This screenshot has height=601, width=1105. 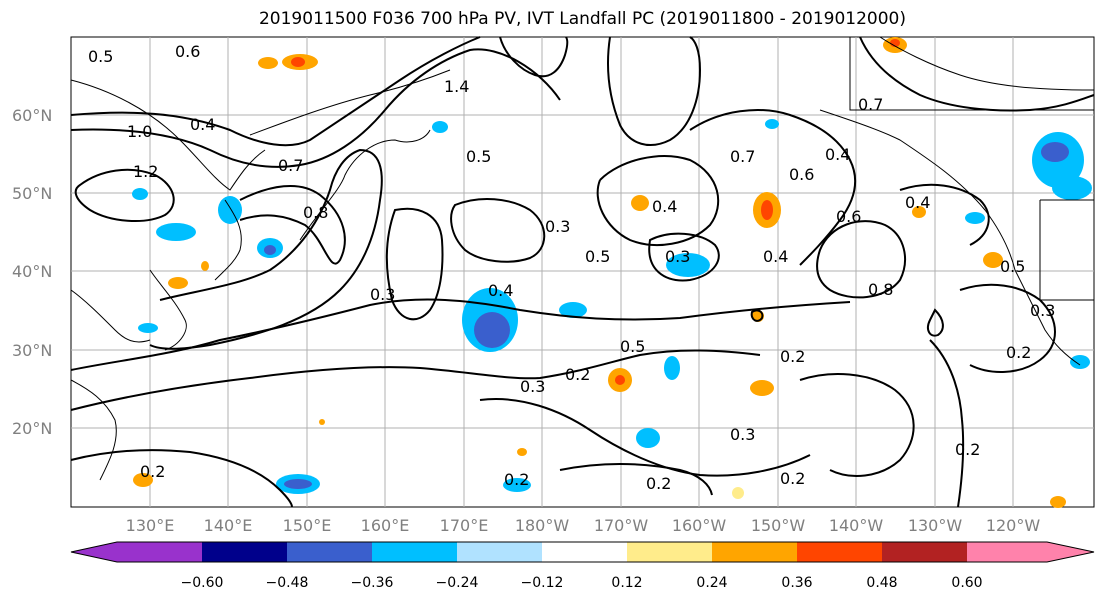 What do you see at coordinates (150, 525) in the screenshot?
I see `lon-label: 130°E` at bounding box center [150, 525].